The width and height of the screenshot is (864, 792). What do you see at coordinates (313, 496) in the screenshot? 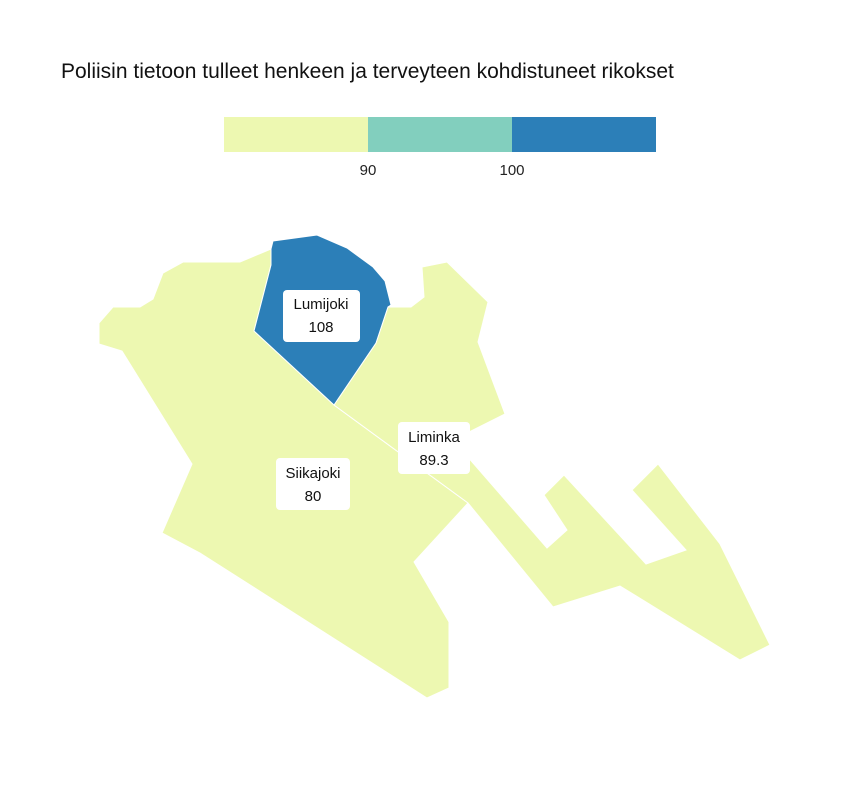
I see `region-value-label: 80` at bounding box center [313, 496].